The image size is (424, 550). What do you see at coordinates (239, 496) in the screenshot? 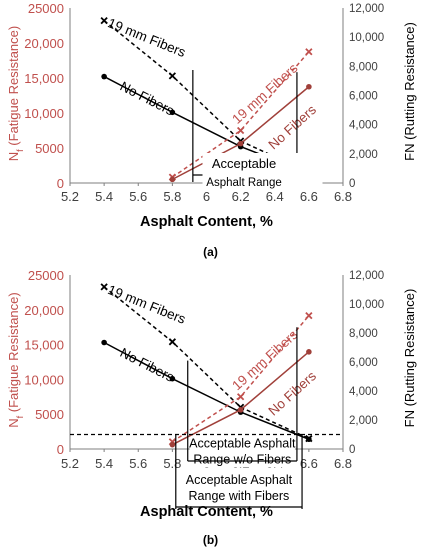
I see `annotation-text: Range with Fibers` at bounding box center [239, 496].